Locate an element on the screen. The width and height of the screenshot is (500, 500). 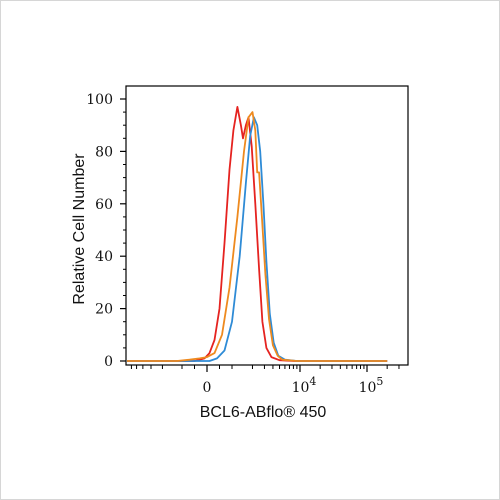
y-tick-label: 60 is located at coordinates (104, 205).